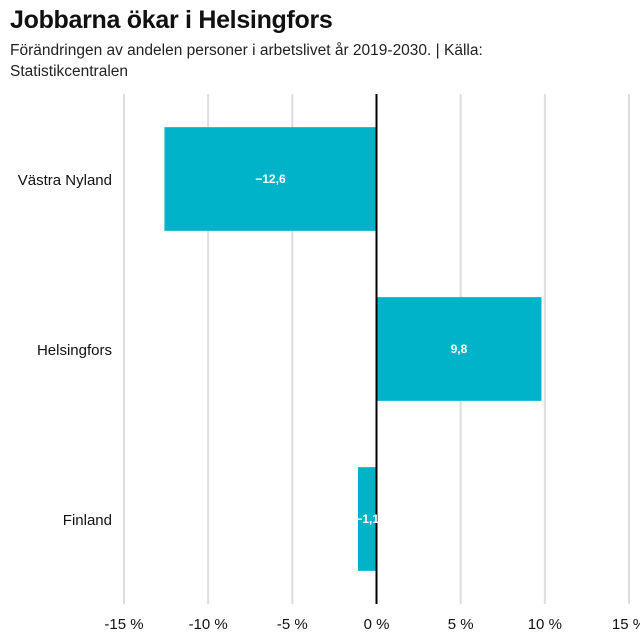  Describe the element at coordinates (461, 624) in the screenshot. I see `tick-label: 5 %` at that location.